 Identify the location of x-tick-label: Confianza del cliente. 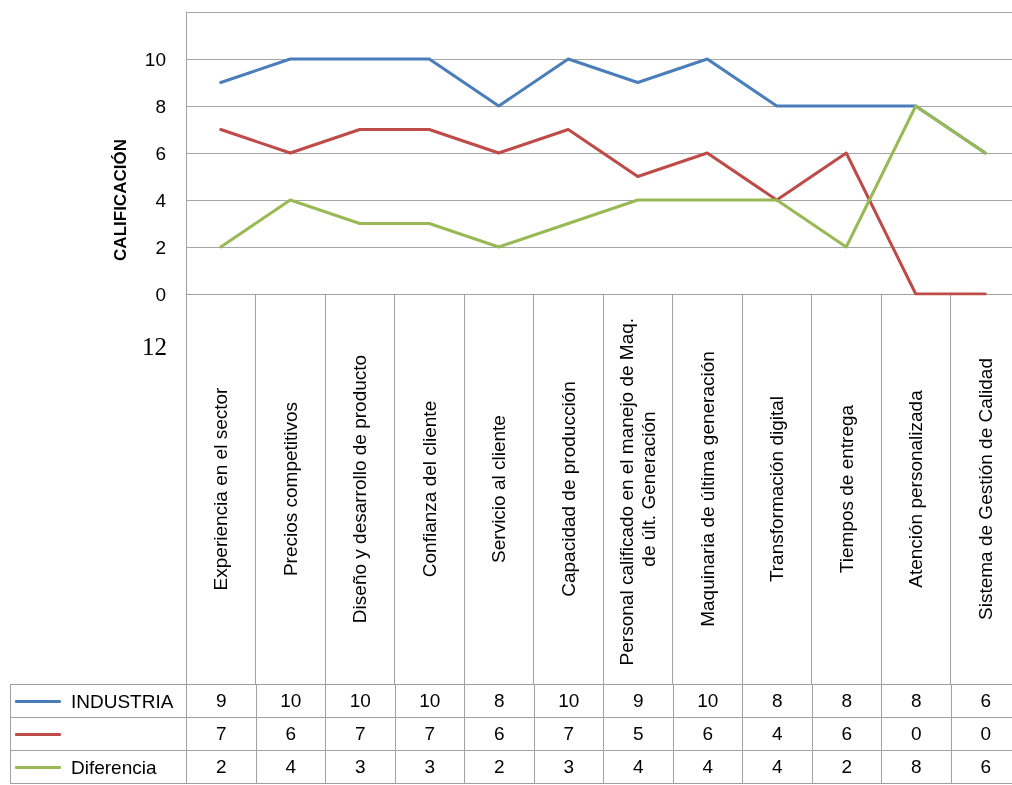
(429, 489).